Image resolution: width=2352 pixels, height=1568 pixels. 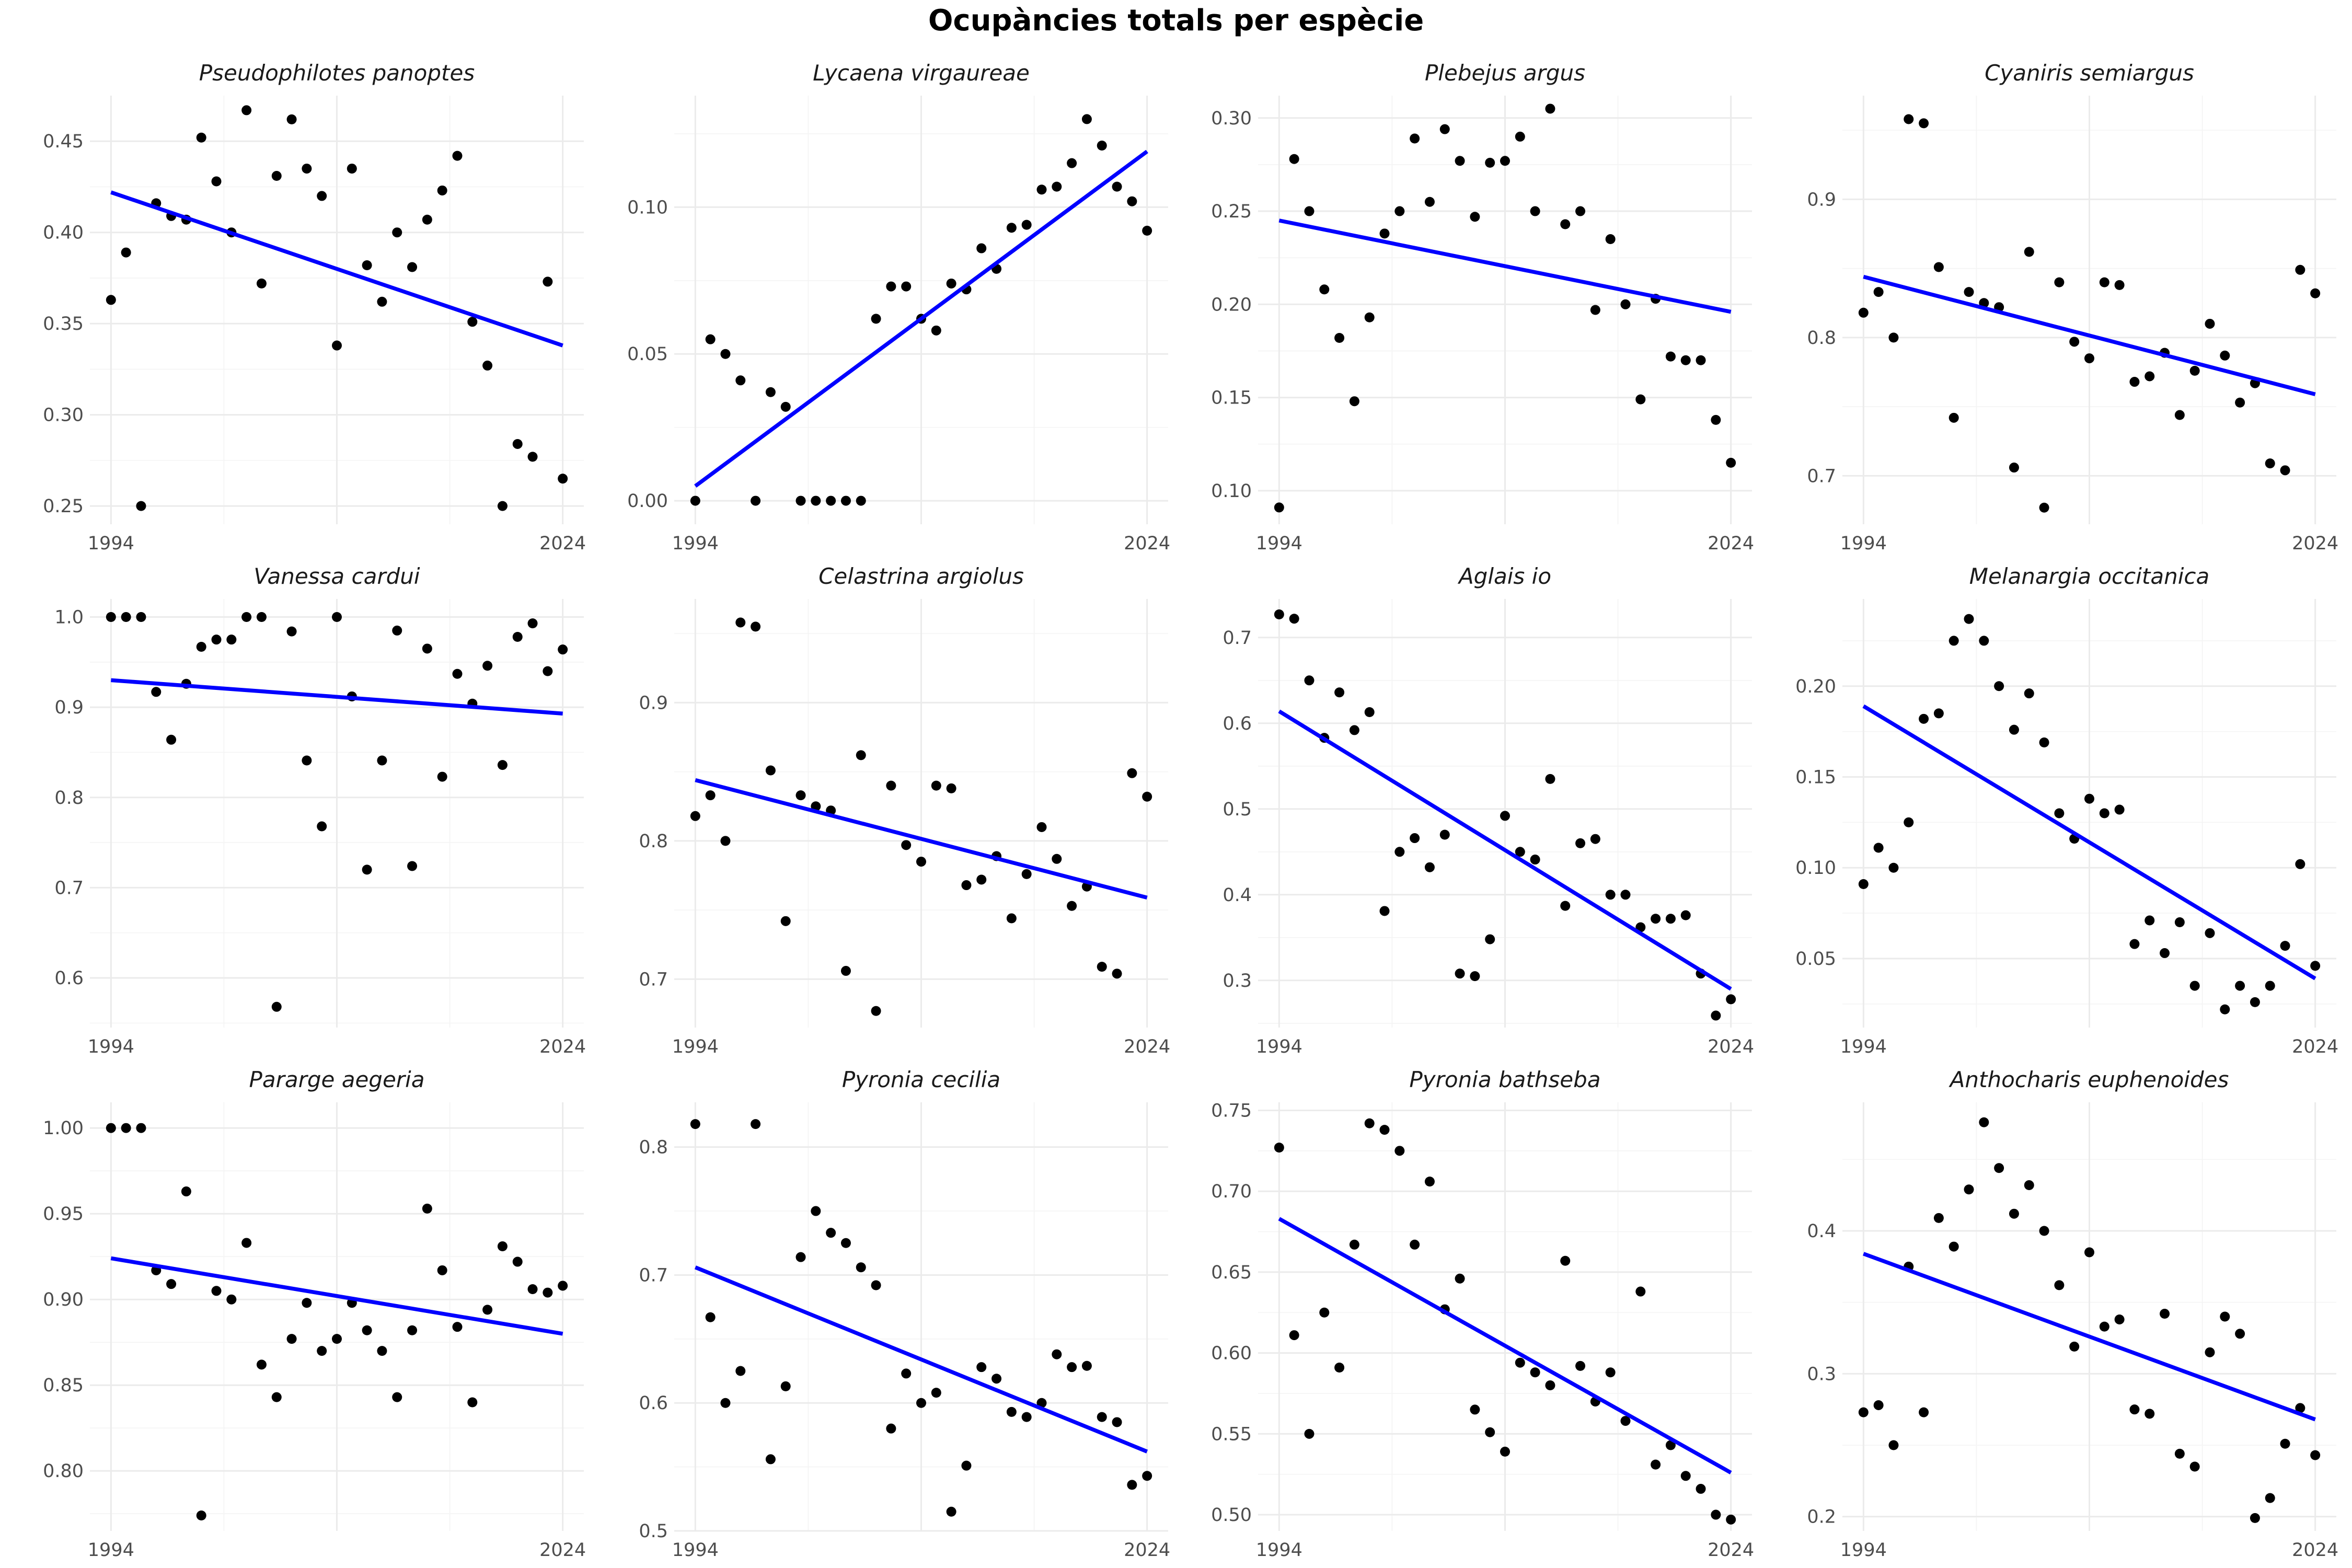 What do you see at coordinates (1231, 1272) in the screenshot?
I see `y-tick-label: 0.65` at bounding box center [1231, 1272].